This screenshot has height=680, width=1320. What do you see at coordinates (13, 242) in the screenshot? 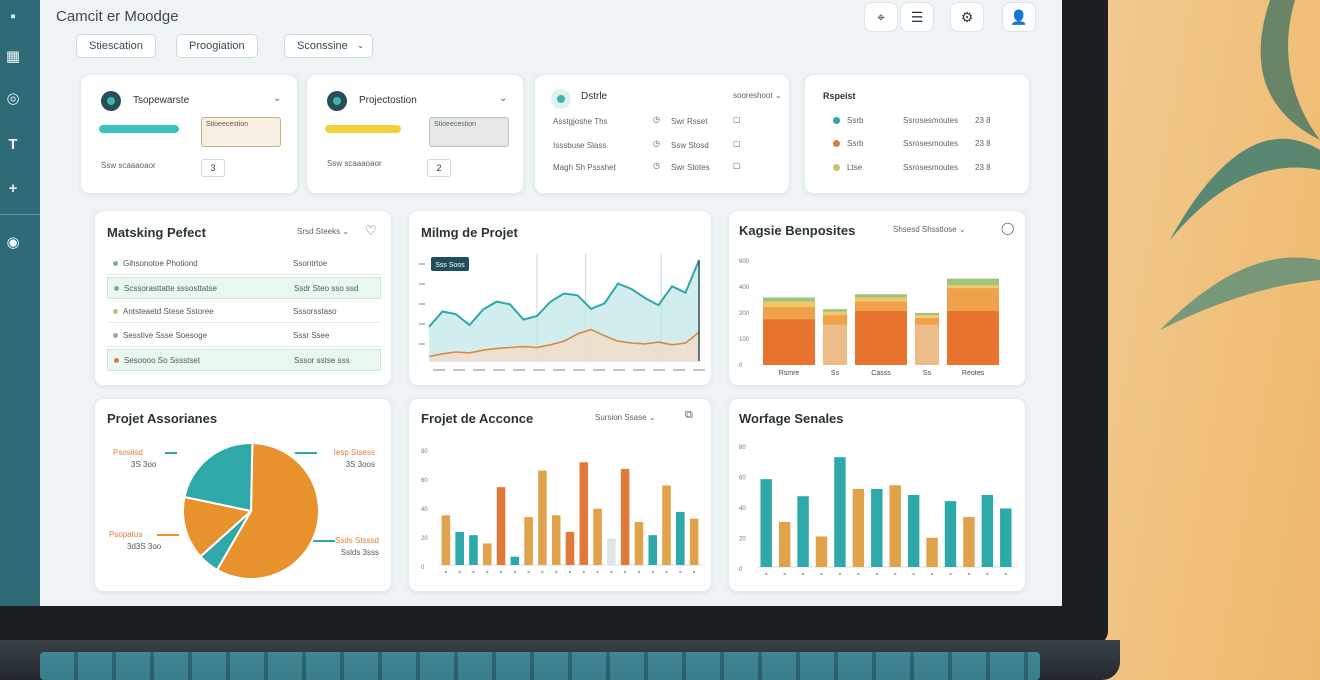
I see `settings-icon: ◉` at bounding box center [13, 242].